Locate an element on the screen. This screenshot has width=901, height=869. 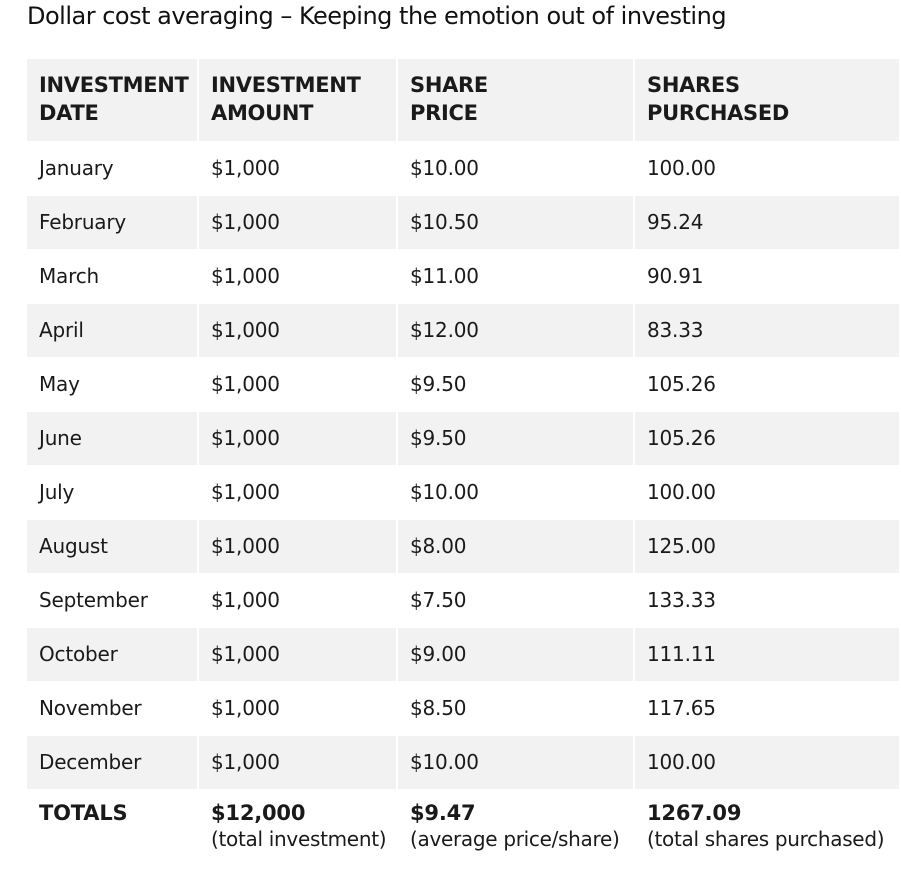
cell-price: $12.00 is located at coordinates (516, 329).